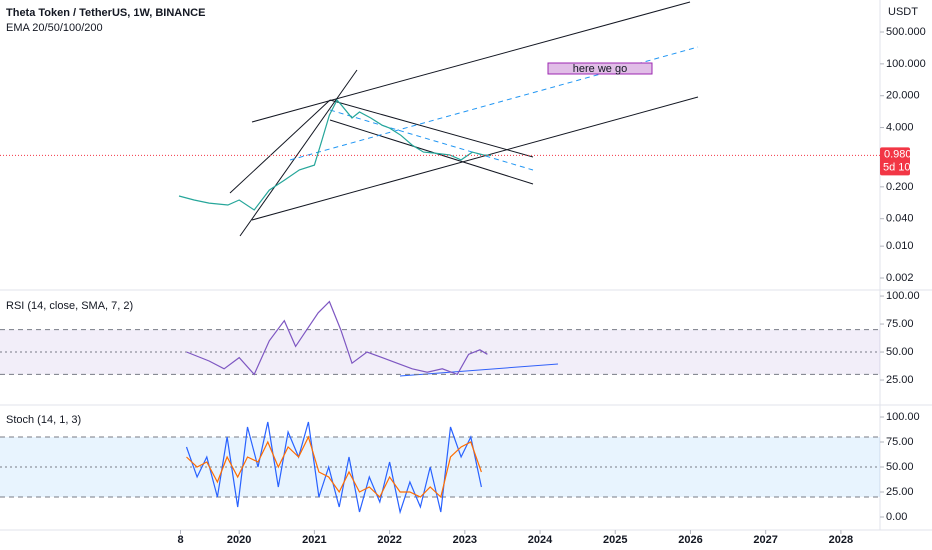  Describe the element at coordinates (314, 540) in the screenshot. I see `x-tick-label: 2021` at that location.